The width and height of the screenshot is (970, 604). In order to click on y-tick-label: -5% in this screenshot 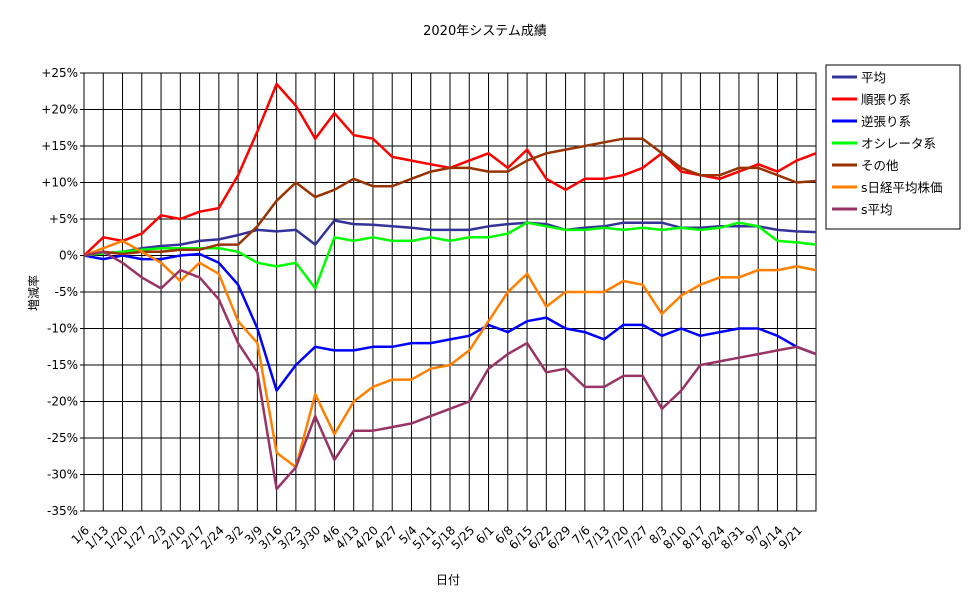, I will do `click(66, 292)`.